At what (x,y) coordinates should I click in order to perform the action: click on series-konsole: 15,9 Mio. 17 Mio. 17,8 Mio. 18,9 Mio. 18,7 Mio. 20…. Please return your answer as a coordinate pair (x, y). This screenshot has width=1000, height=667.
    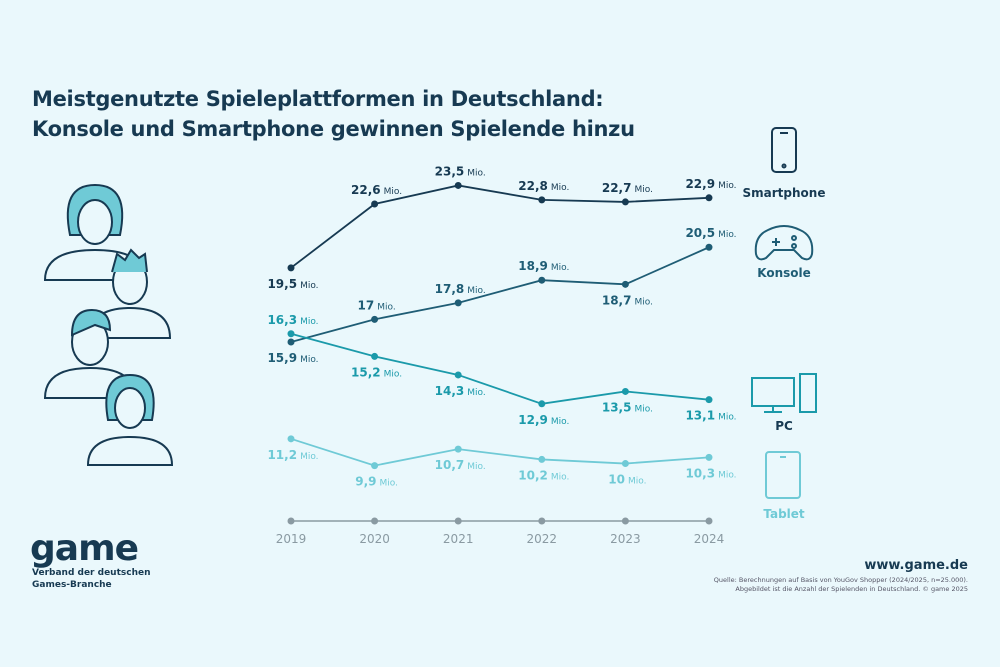
    Looking at the image, I should click on (501, 295).